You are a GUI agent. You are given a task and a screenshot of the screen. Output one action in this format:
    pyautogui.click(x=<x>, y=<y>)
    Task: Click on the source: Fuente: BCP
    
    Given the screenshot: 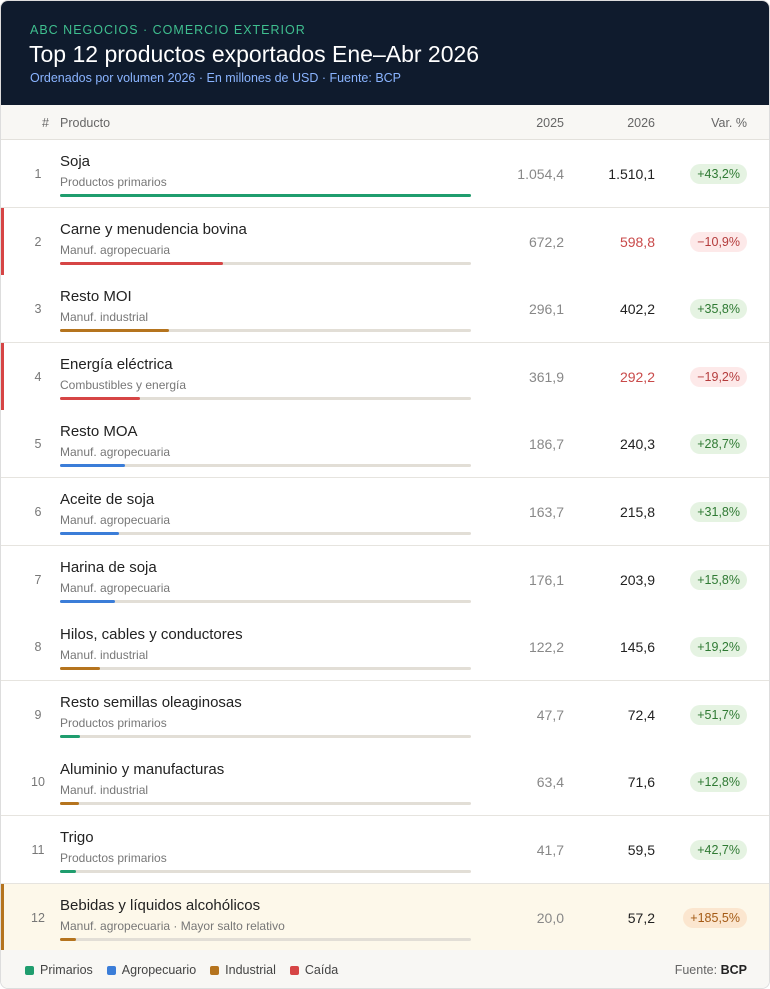 What is the action you would take?
    pyautogui.click(x=711, y=970)
    